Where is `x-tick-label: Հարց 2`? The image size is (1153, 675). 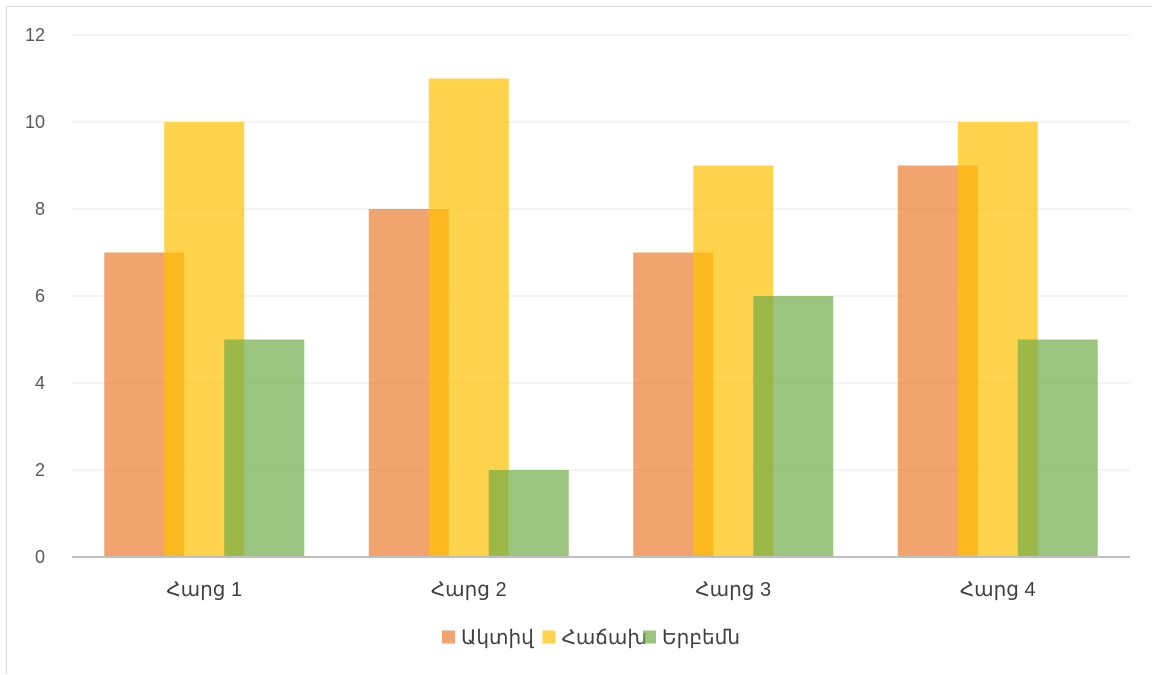 x-tick-label: Հարց 2 is located at coordinates (469, 590).